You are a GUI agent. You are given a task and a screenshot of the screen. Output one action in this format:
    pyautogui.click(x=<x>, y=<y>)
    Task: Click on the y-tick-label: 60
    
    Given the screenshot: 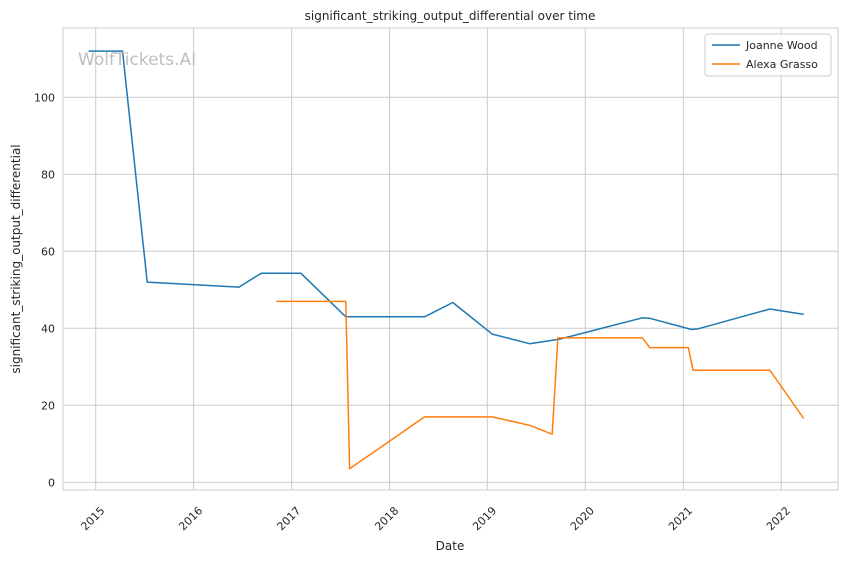 What is the action you would take?
    pyautogui.click(x=48, y=251)
    